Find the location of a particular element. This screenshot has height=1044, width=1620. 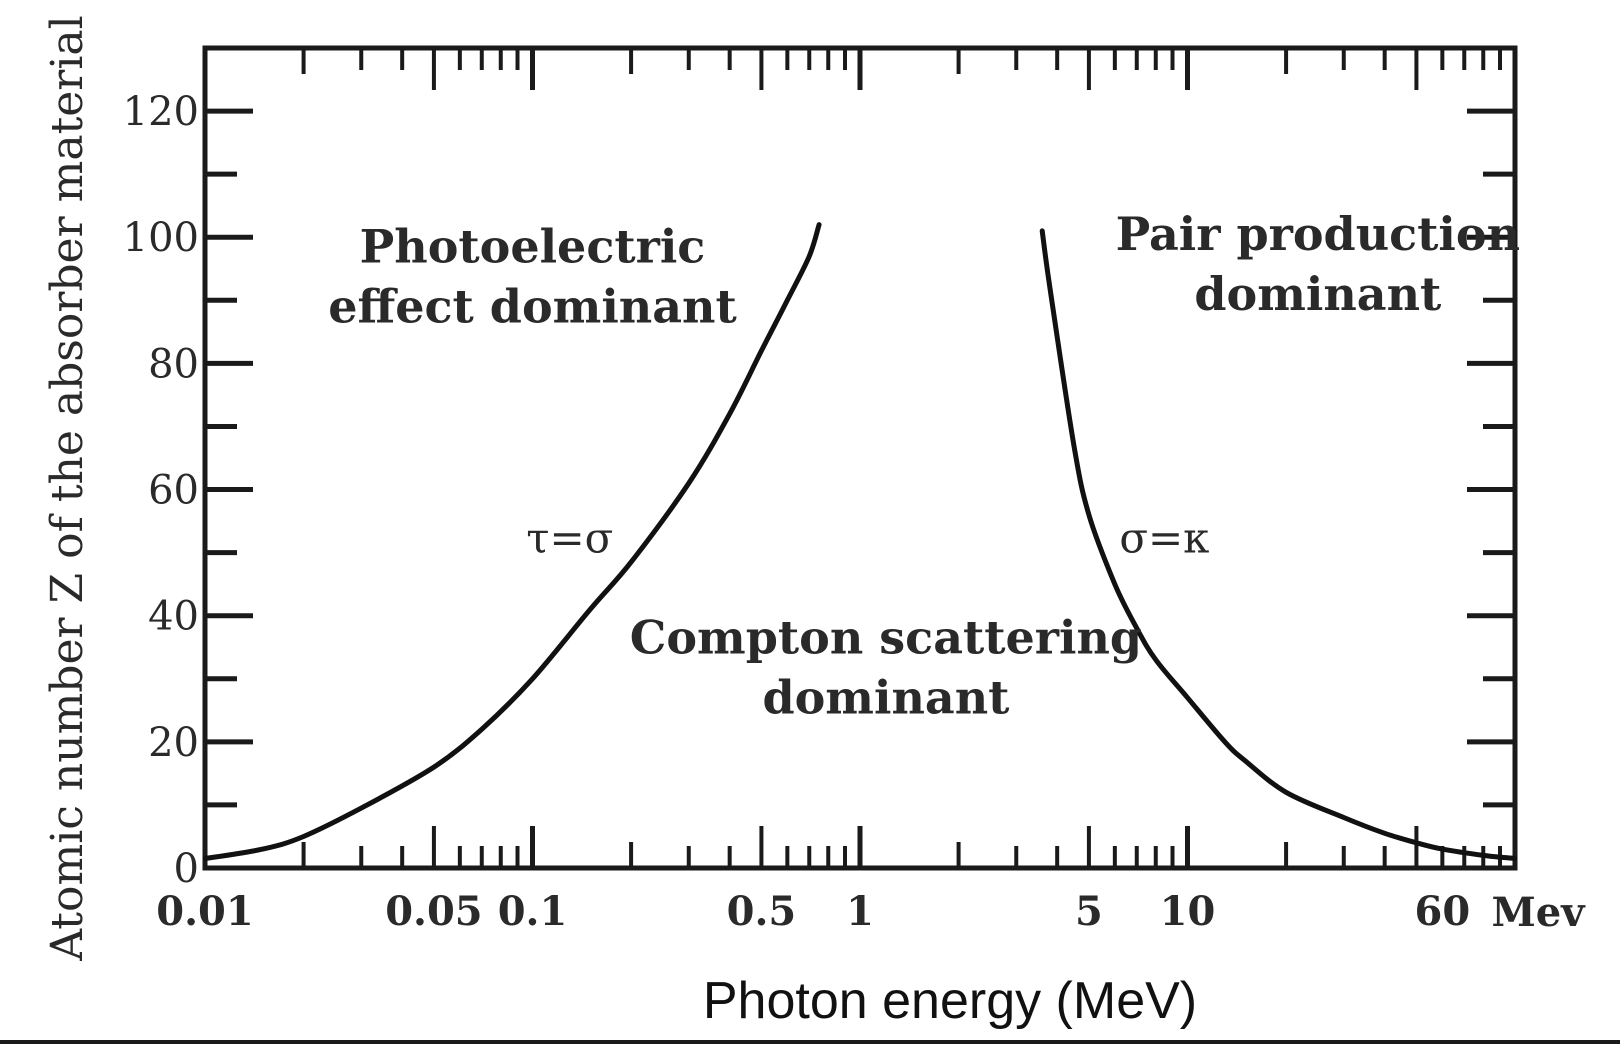

x-tick-label: 0.1 is located at coordinates (533, 911).